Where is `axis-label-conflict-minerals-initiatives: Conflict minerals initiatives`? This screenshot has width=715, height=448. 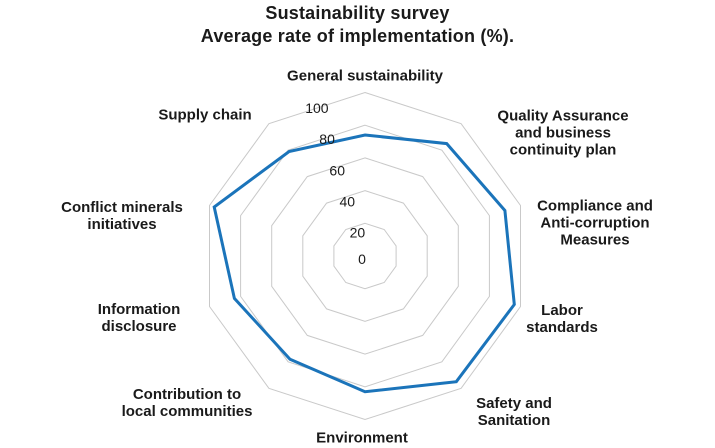 axis-label-conflict-minerals-initiatives: Conflict minerals initiatives is located at coordinates (122, 216).